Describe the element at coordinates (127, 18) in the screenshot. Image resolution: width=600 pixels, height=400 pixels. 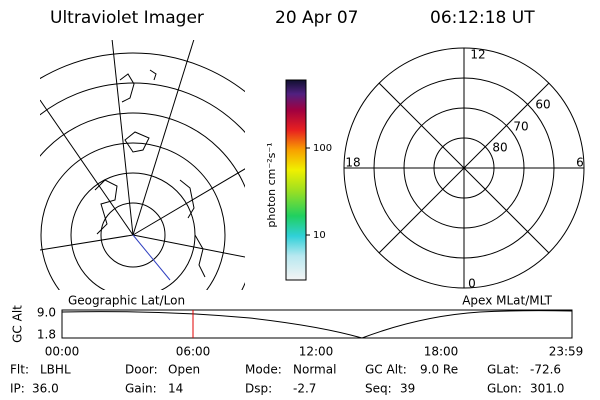
I see `title: Ultraviolet Imager` at that location.